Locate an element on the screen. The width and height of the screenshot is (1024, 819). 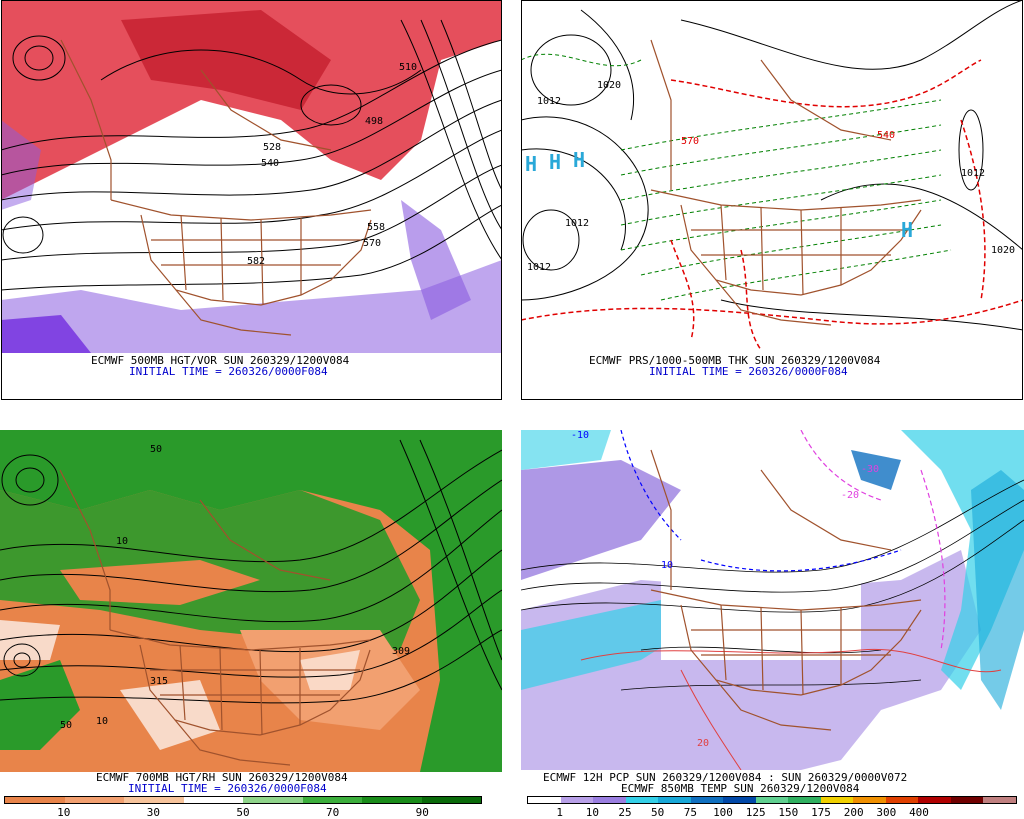
precip-colorbar-labels: 1 10 25 50 75 100 125 150 175 200 300 400 is located at coordinates (772, 812).